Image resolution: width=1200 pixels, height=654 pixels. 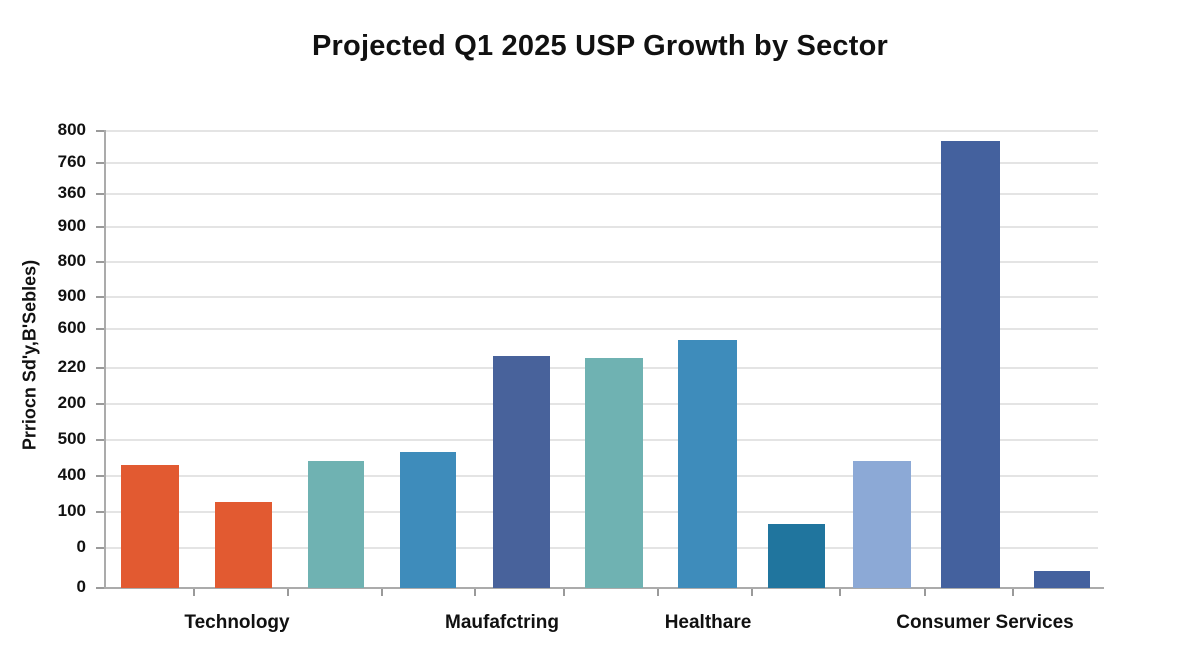 I want to click on x-axis-line, so click(x=604, y=588).